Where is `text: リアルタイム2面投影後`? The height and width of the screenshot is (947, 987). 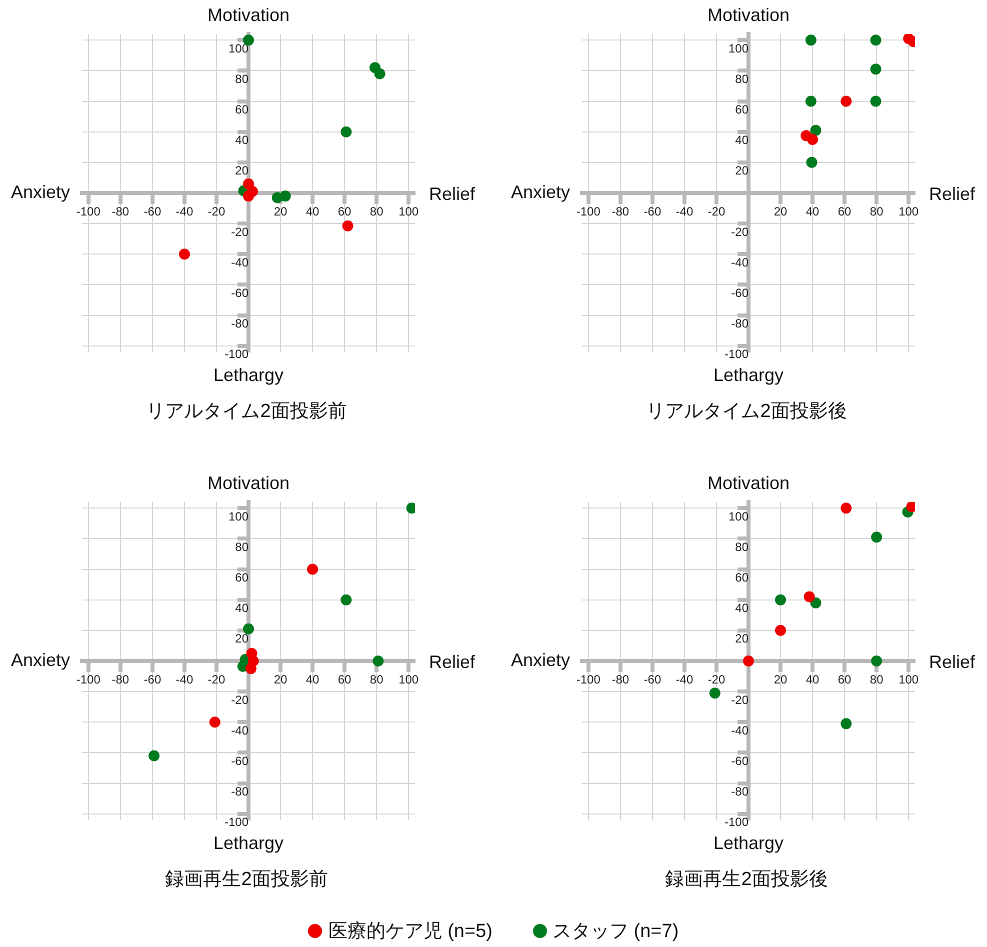
text: リアルタイム2面投影後 is located at coordinates (746, 412).